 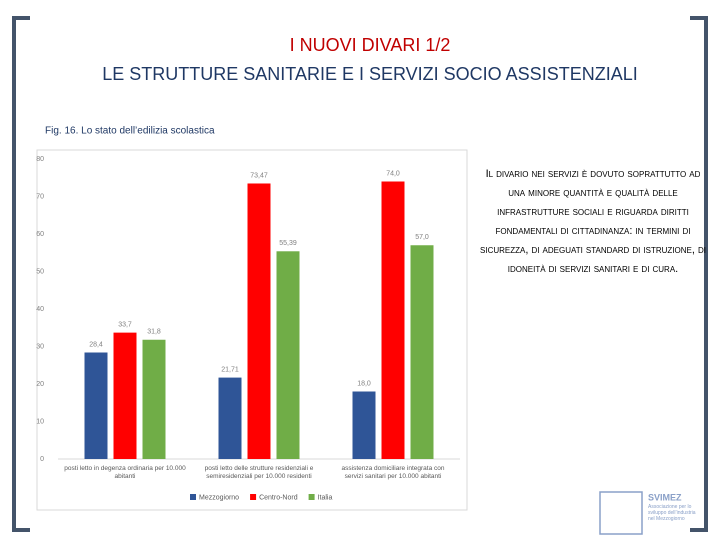 I want to click on y-tick-label: 0, so click(x=42, y=459).